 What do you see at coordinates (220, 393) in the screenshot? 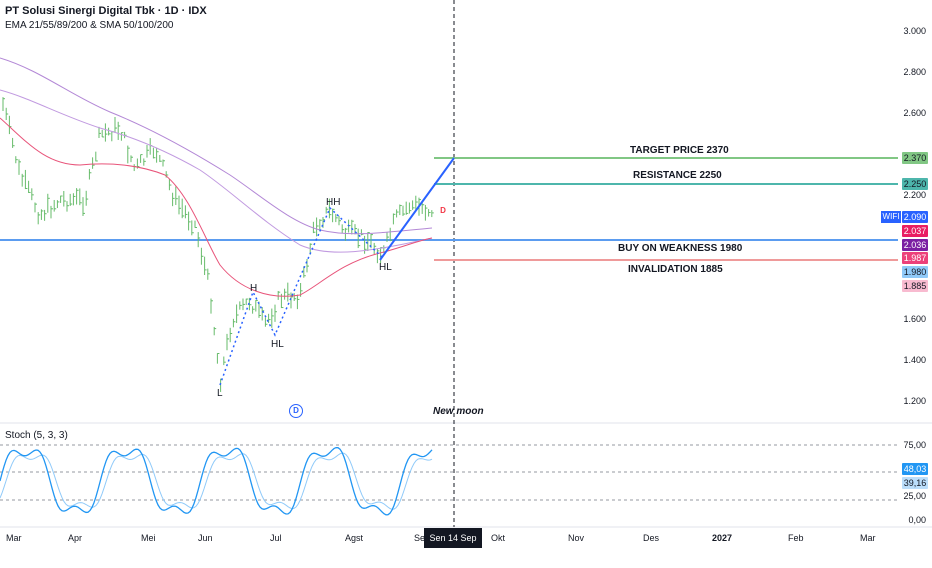
I see `pattern-l-label: L` at bounding box center [220, 393].